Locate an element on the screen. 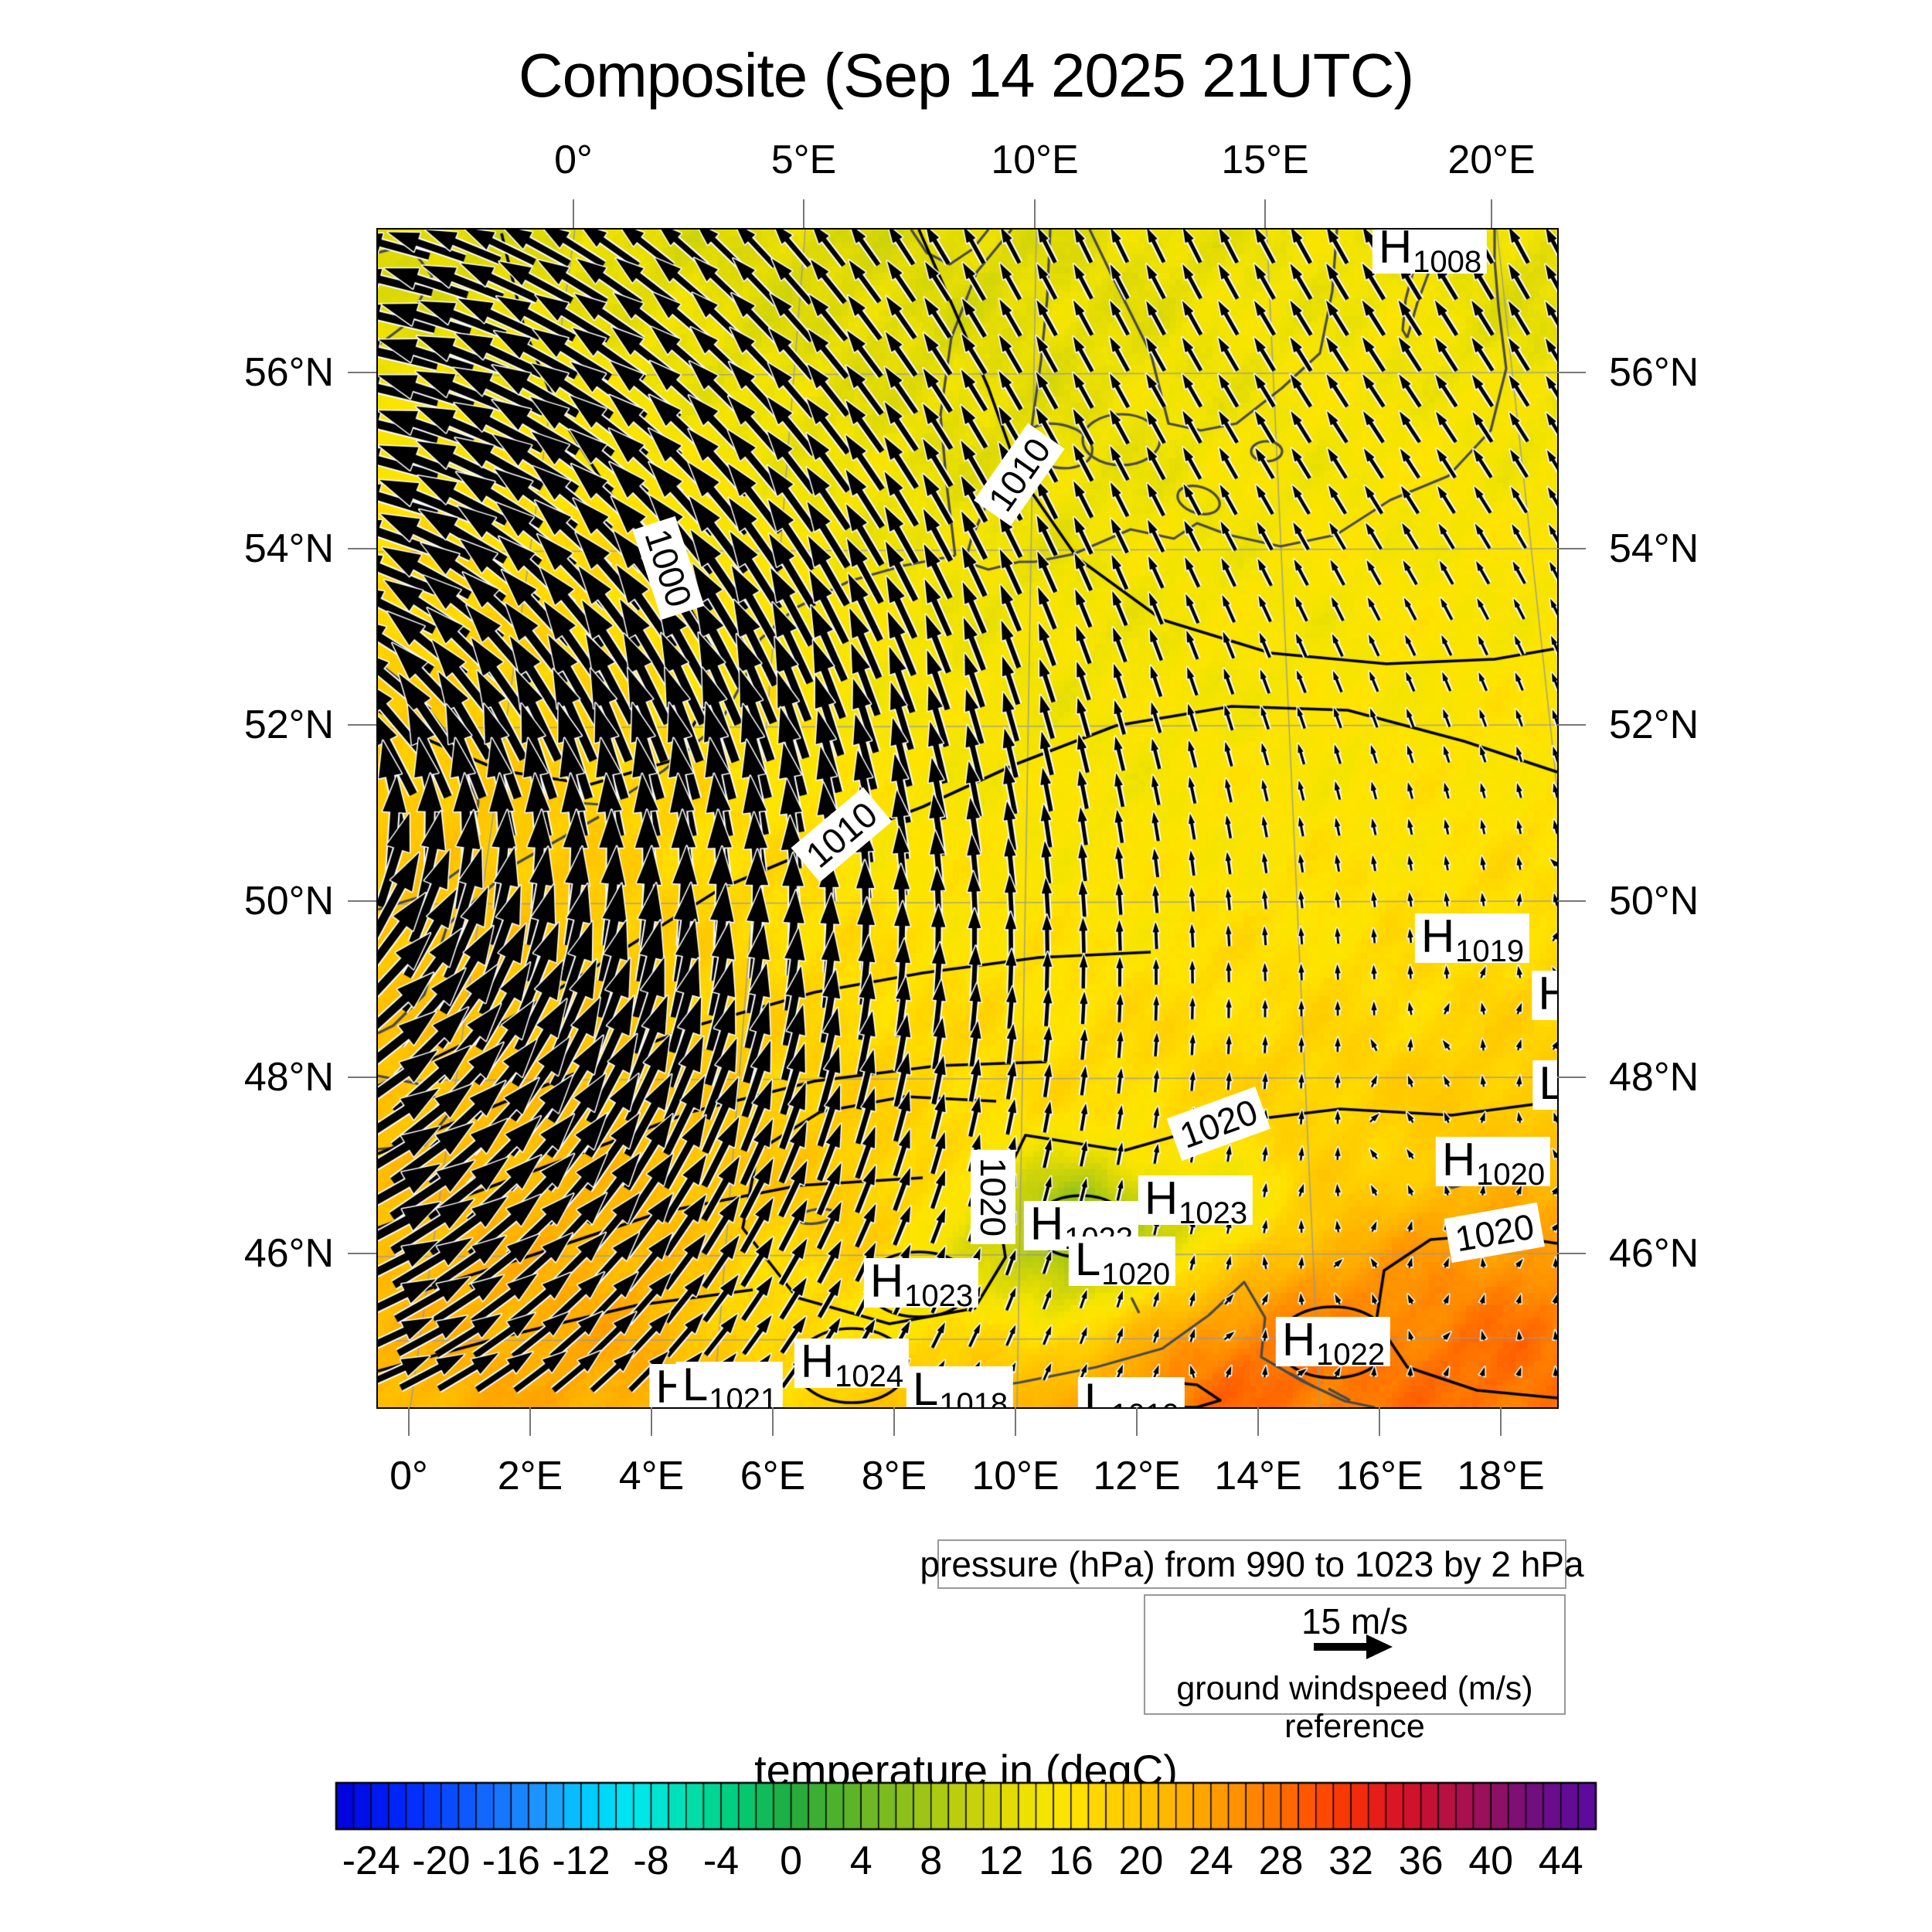 The height and width of the screenshot is (1932, 1932). right-axis-label-1: 54°N is located at coordinates (1654, 549).